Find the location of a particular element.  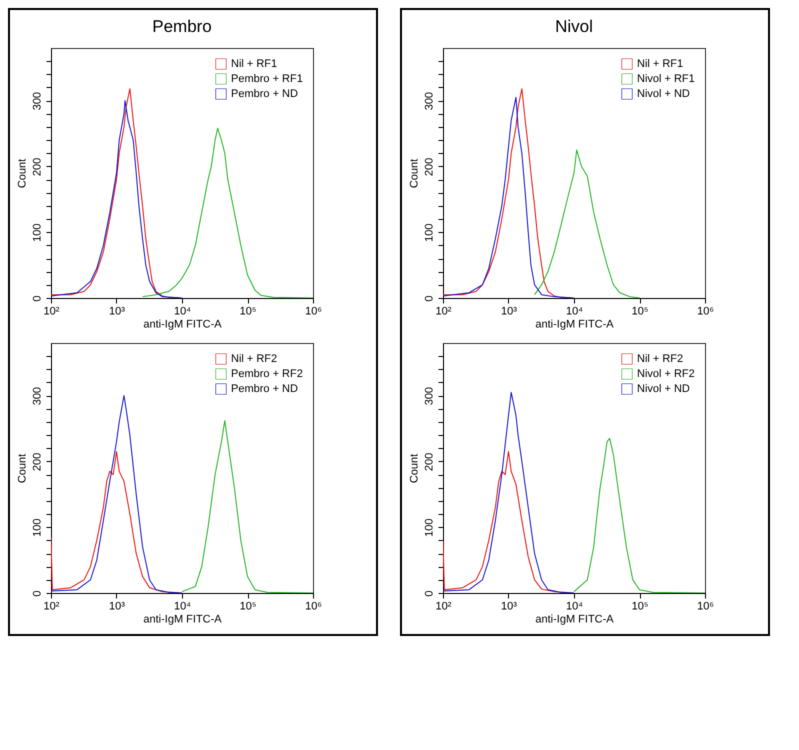

legend-label: Pembro + RF2 is located at coordinates (267, 374).